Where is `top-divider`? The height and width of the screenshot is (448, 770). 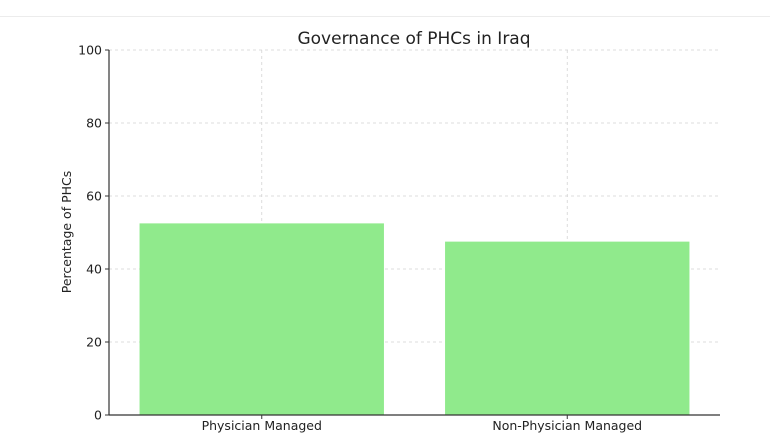 top-divider is located at coordinates (385, 16).